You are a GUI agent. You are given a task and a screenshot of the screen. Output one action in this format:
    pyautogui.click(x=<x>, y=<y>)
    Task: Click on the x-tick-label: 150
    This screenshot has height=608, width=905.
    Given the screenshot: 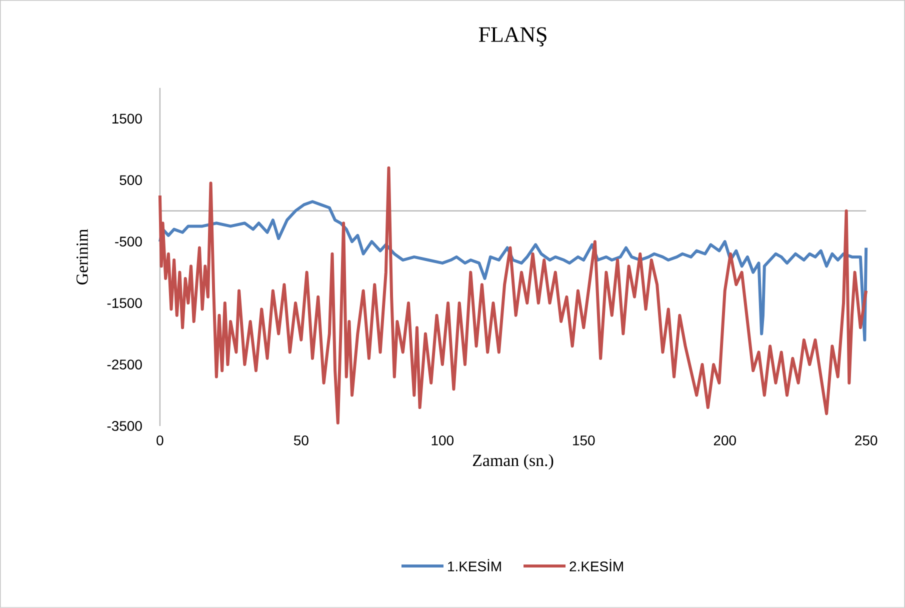 What is the action you would take?
    pyautogui.click(x=584, y=441)
    